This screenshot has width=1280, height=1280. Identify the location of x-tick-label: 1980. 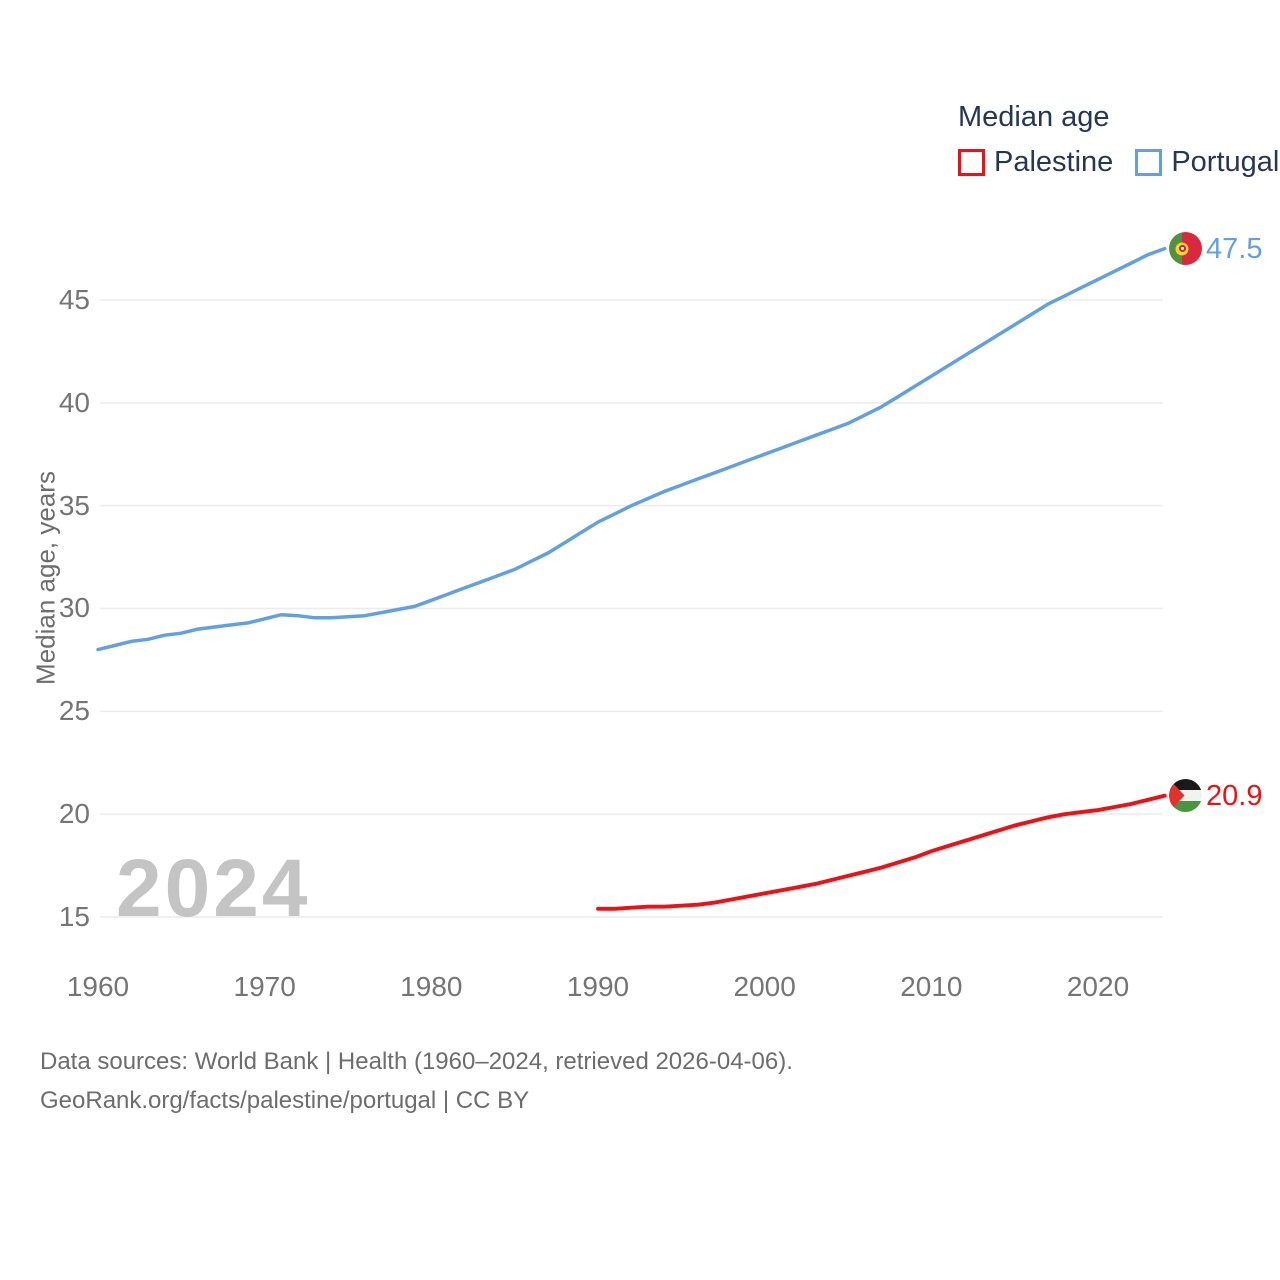
(431, 986).